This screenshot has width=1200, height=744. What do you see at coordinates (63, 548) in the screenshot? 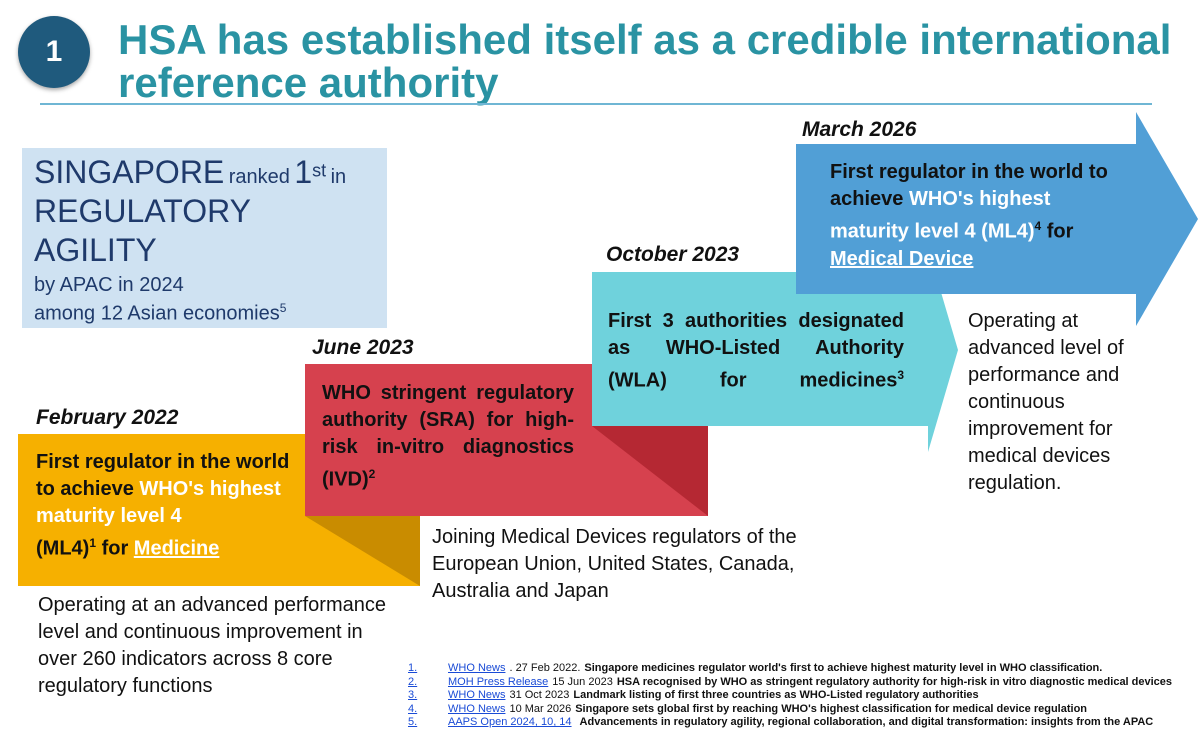
I see `step1-text-b: (ML4)` at bounding box center [63, 548].